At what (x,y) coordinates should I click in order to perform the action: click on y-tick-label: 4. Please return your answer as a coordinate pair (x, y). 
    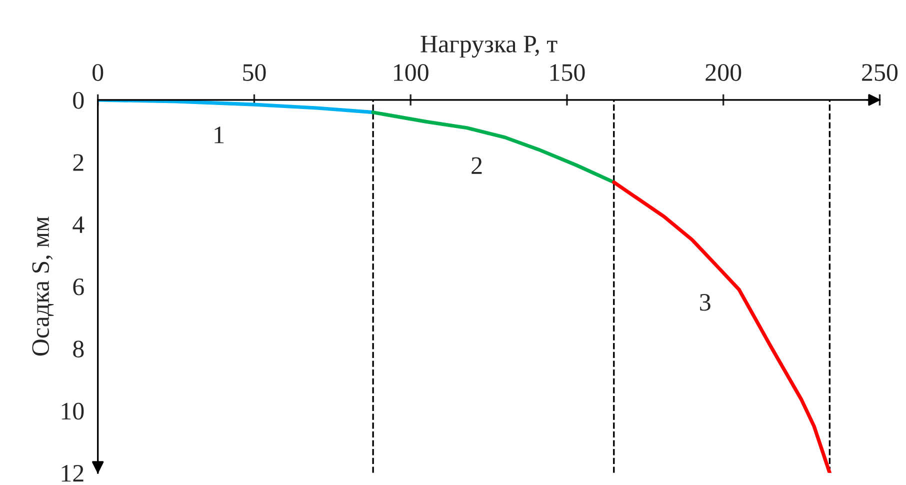
    Looking at the image, I should click on (78, 224).